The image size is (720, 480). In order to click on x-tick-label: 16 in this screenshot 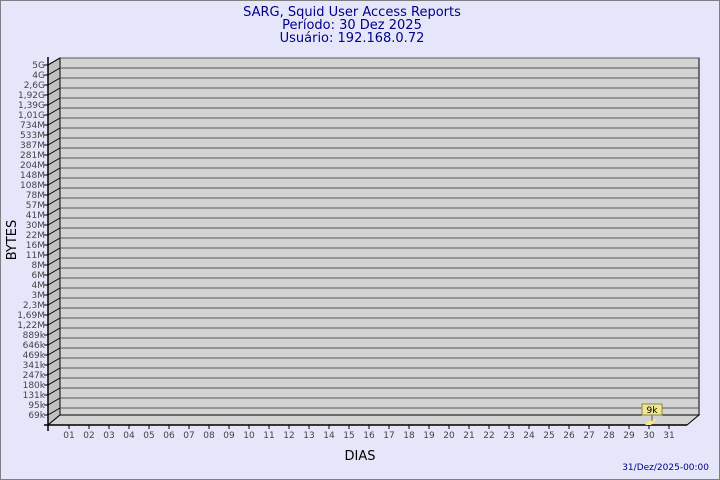, I will do `click(369, 436)`.